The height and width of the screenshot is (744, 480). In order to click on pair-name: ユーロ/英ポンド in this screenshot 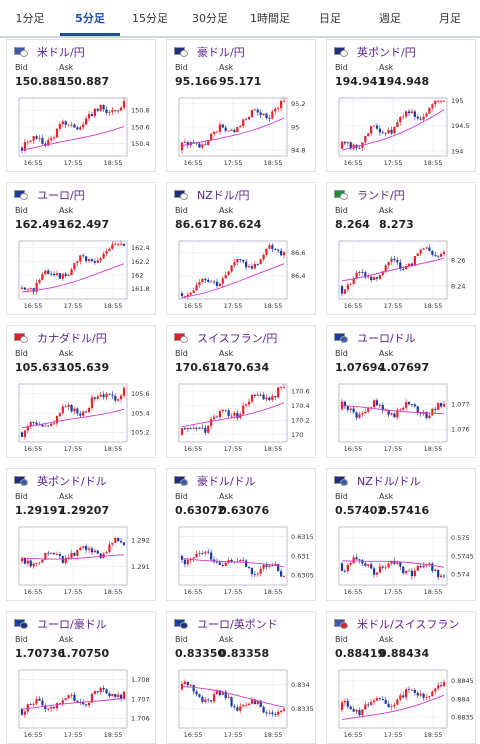, I will do `click(237, 624)`.